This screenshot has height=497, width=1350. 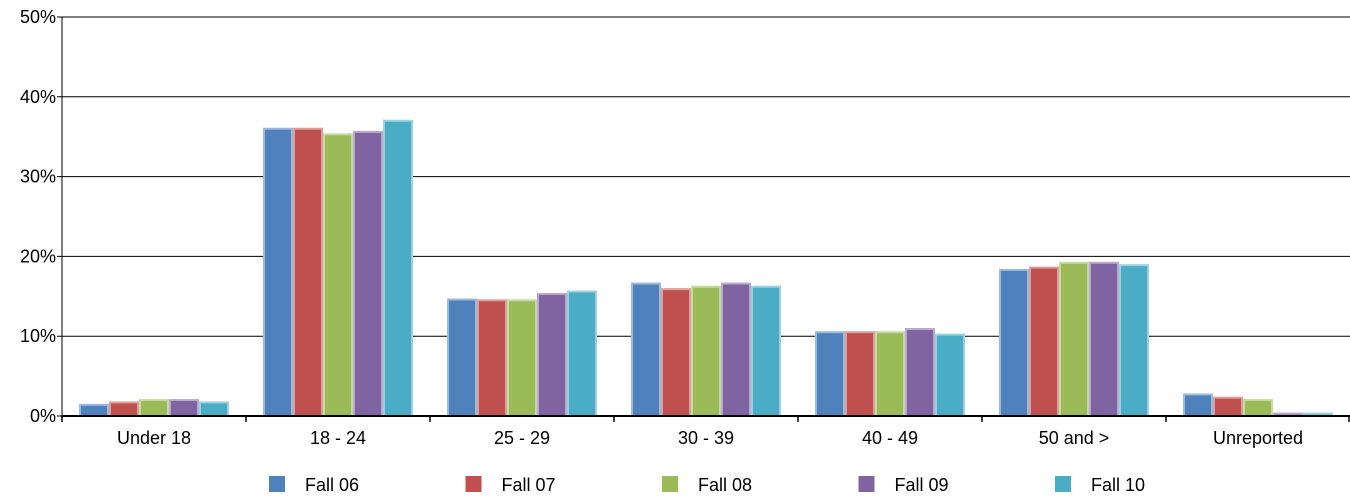 I want to click on legend-label: Fall 08, so click(x=725, y=485).